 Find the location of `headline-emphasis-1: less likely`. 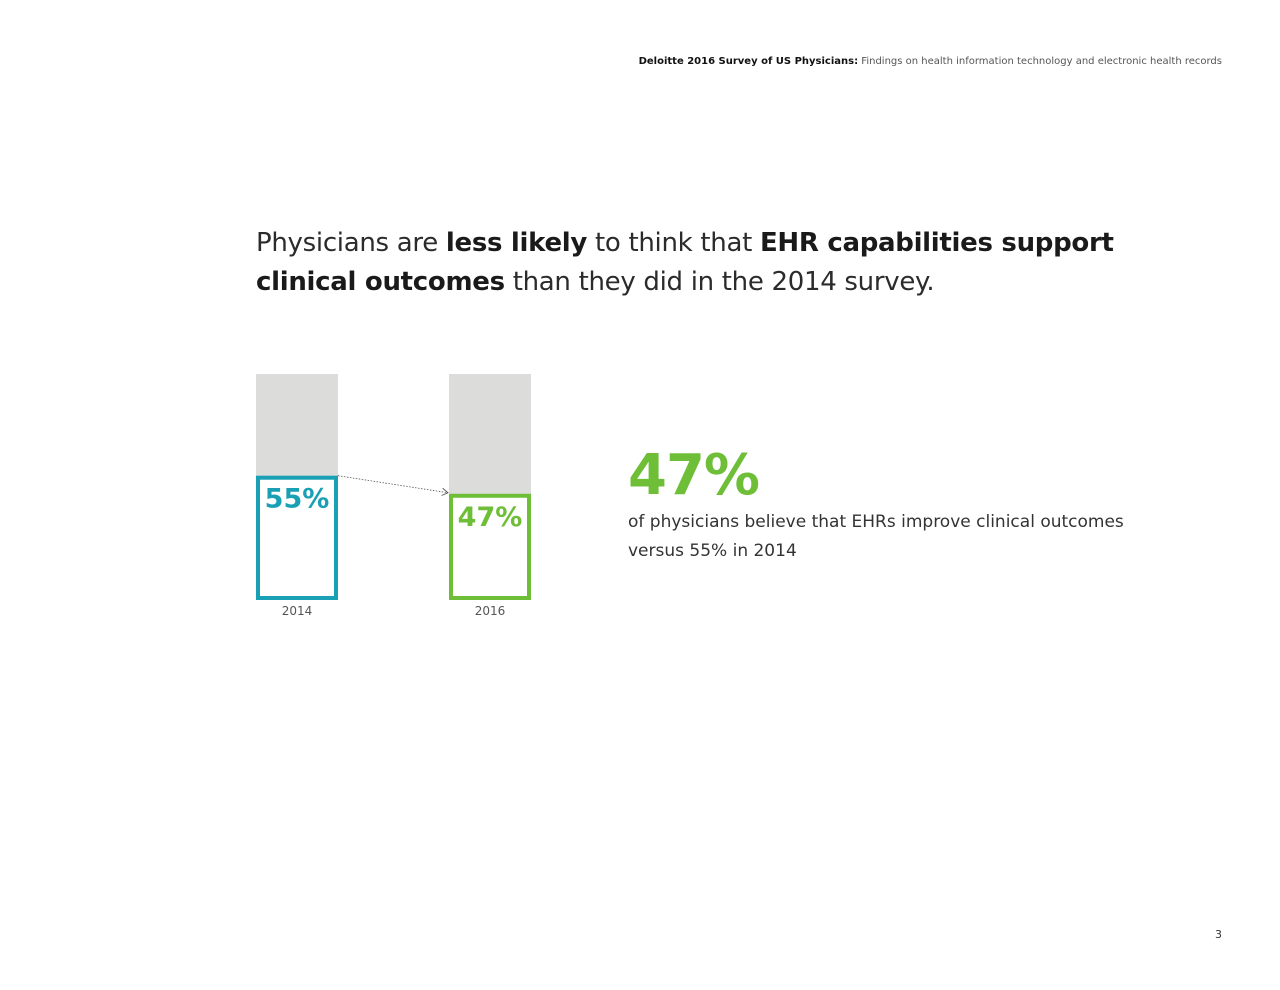

headline-emphasis-1: less likely is located at coordinates (516, 243).